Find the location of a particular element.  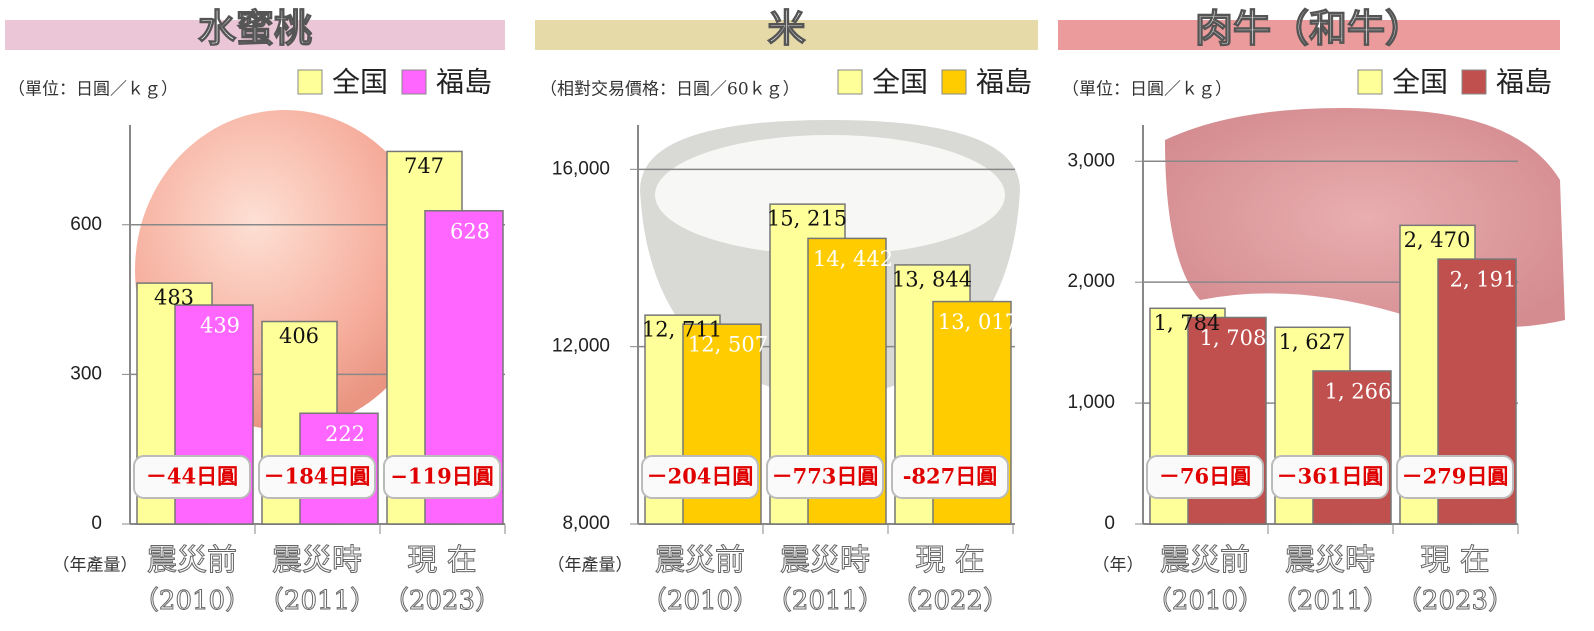

value-label: 628 is located at coordinates (470, 231).